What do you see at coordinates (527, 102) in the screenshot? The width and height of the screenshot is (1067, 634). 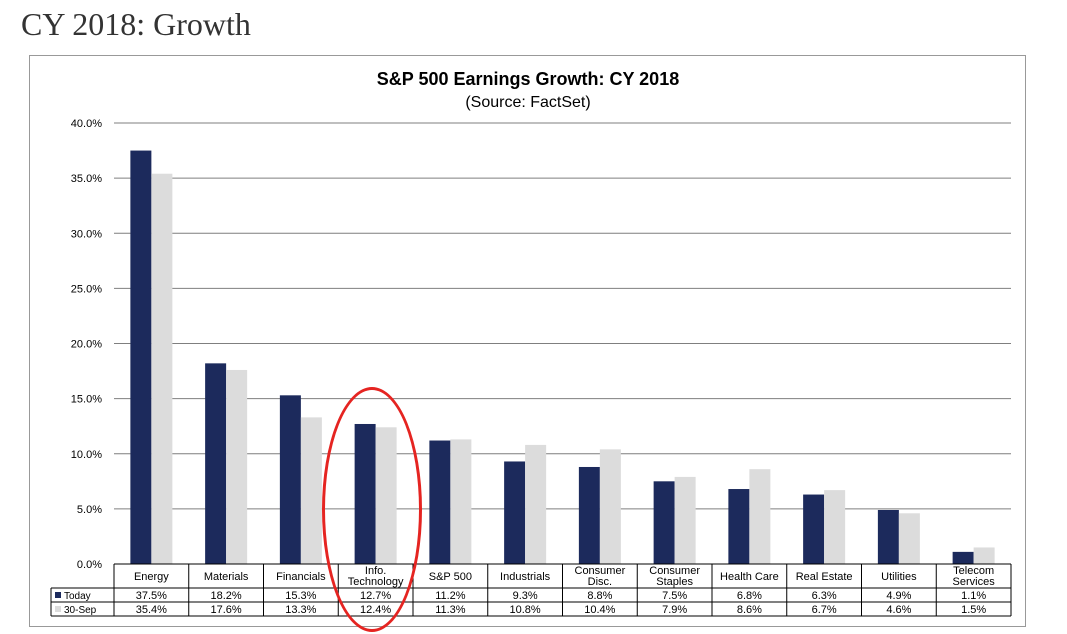 I see `chart-subtitle: (Source: FactSet)` at bounding box center [527, 102].